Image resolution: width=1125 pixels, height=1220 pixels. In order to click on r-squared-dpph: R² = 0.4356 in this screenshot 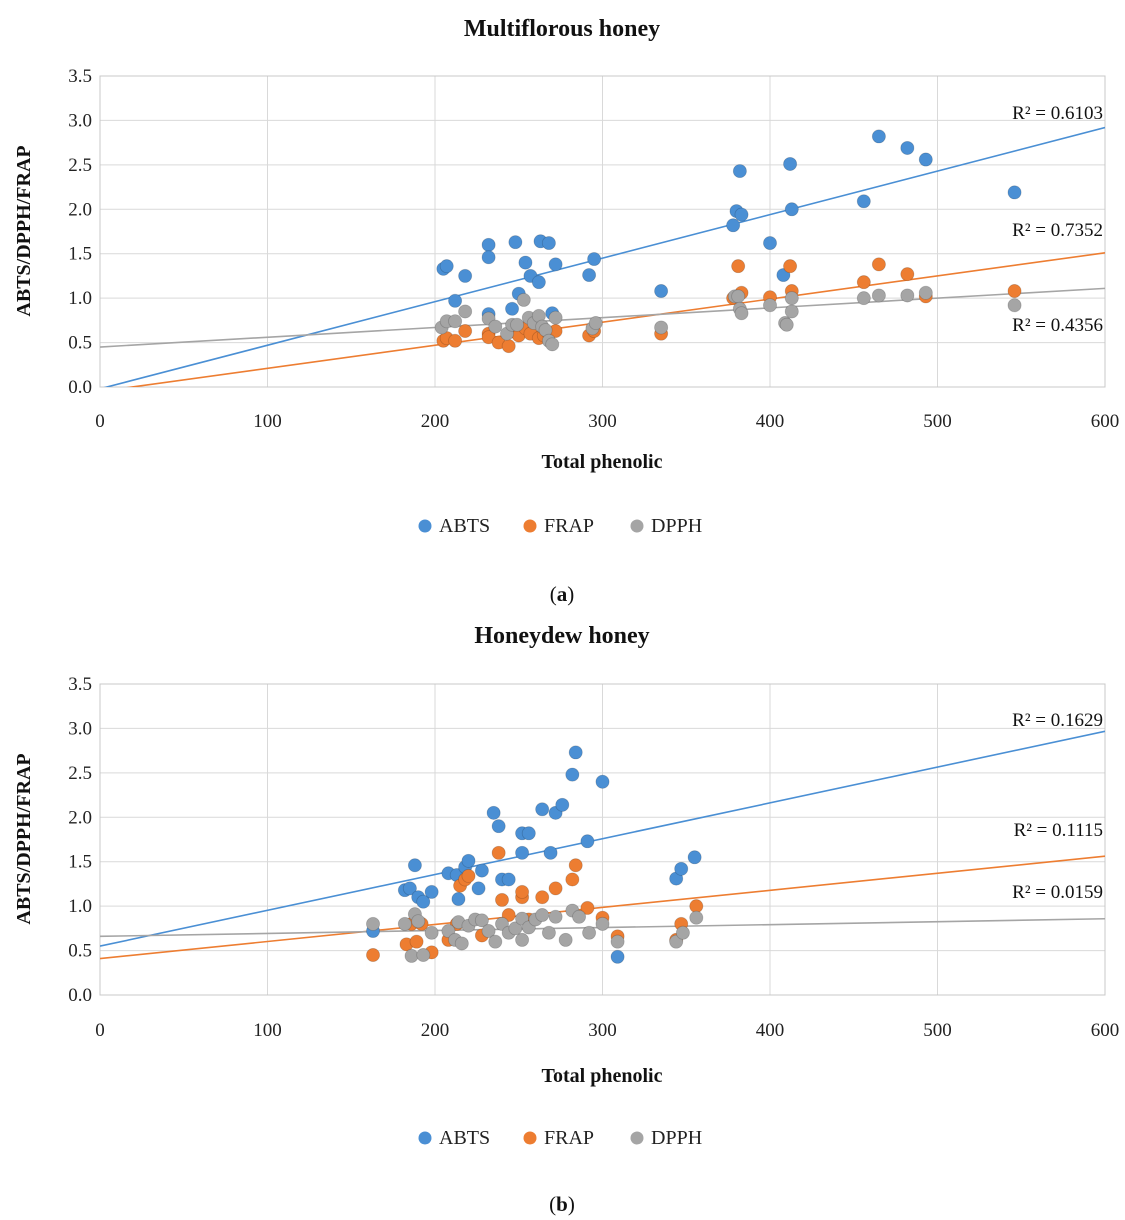, I will do `click(1057, 325)`.